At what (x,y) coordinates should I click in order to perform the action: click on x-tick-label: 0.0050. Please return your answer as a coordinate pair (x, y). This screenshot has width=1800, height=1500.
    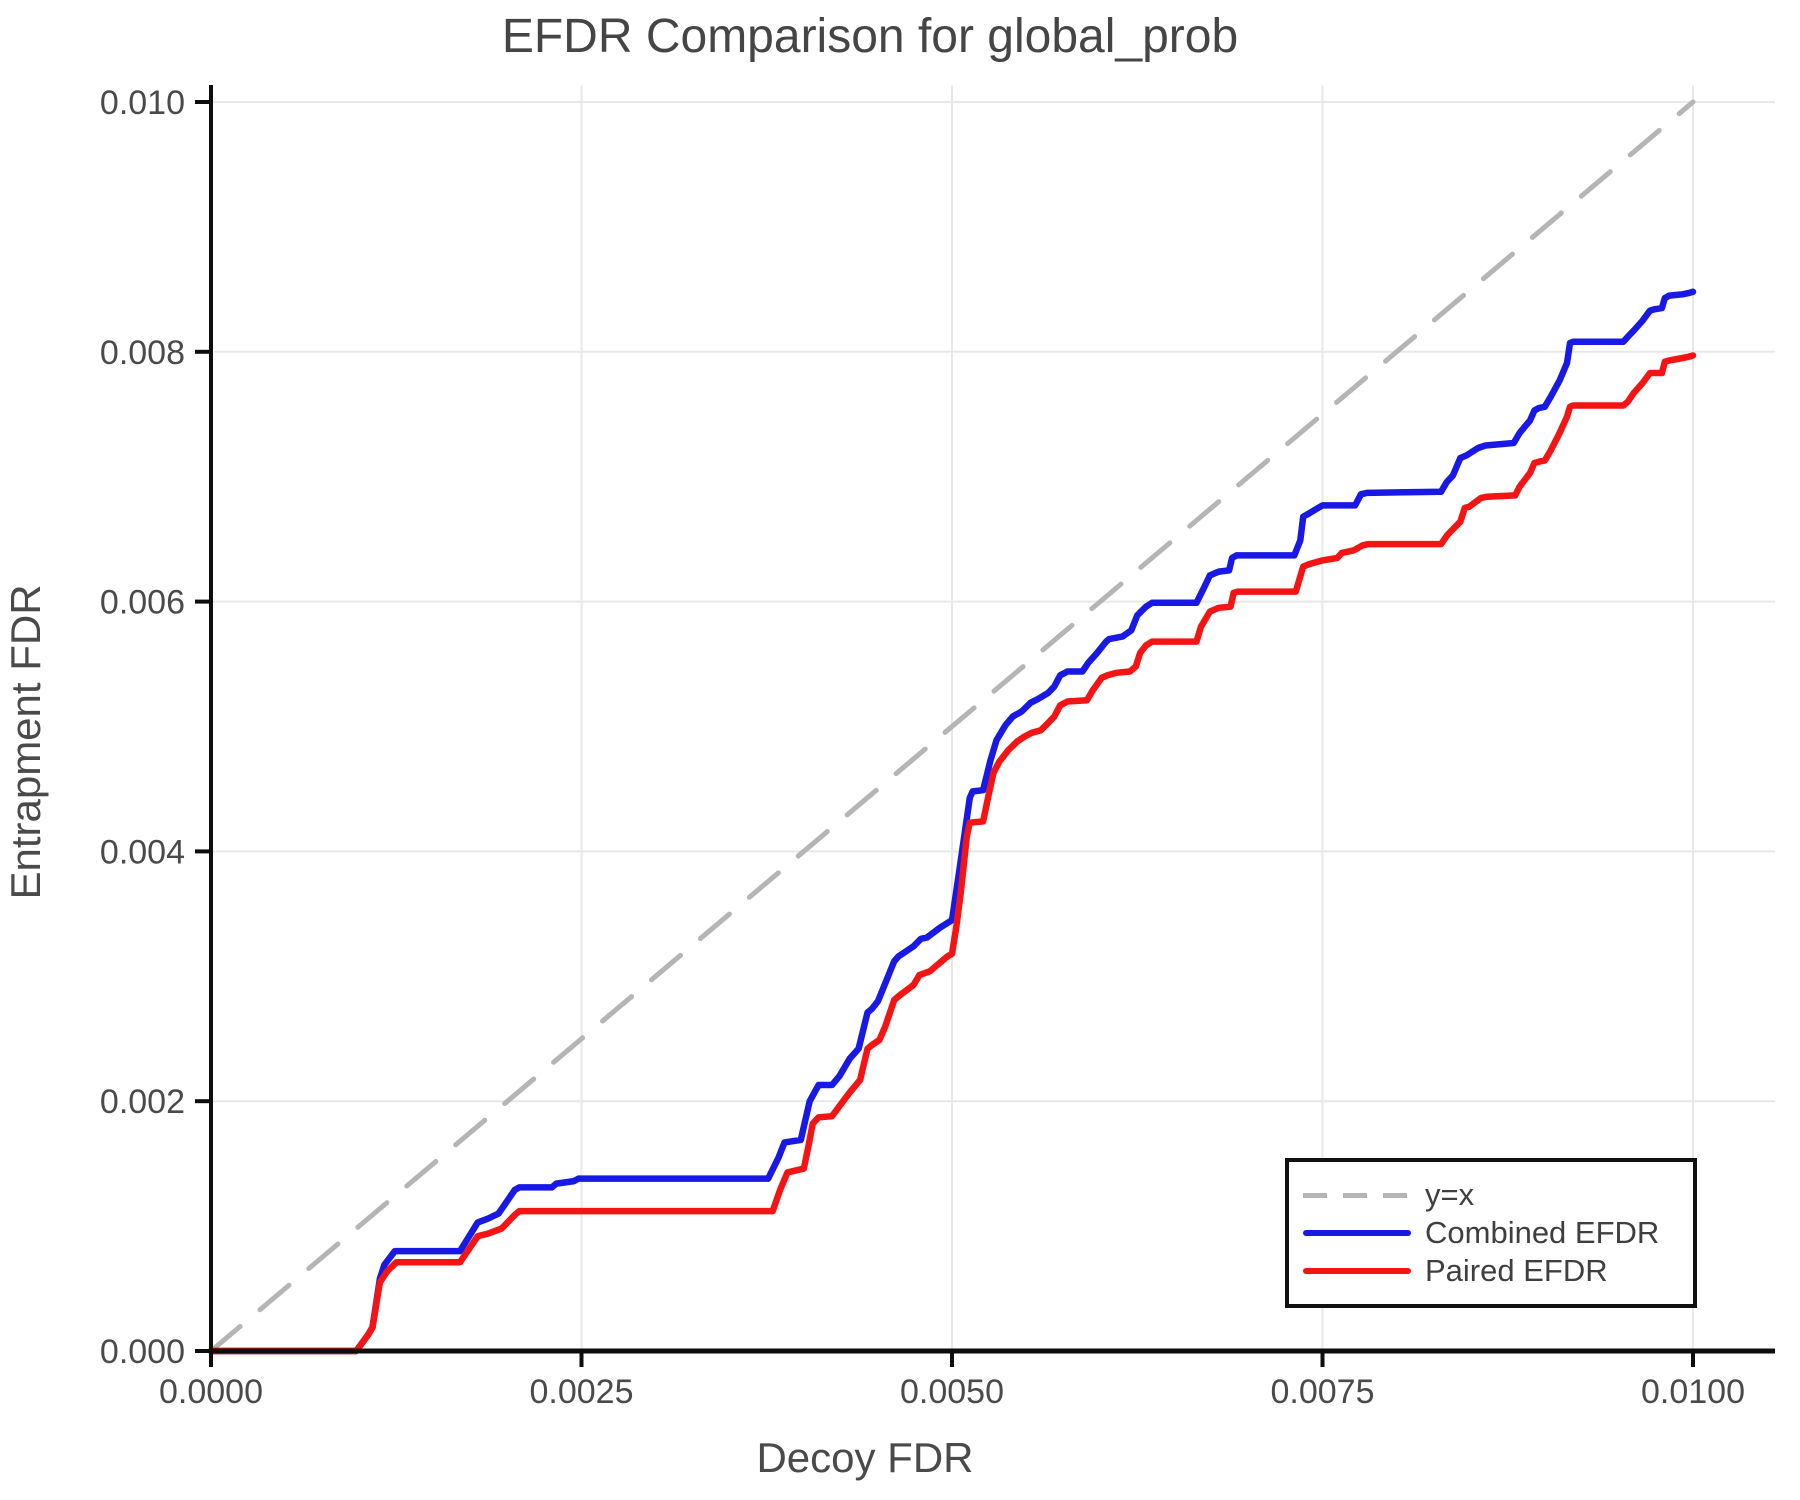
    Looking at the image, I should click on (952, 1392).